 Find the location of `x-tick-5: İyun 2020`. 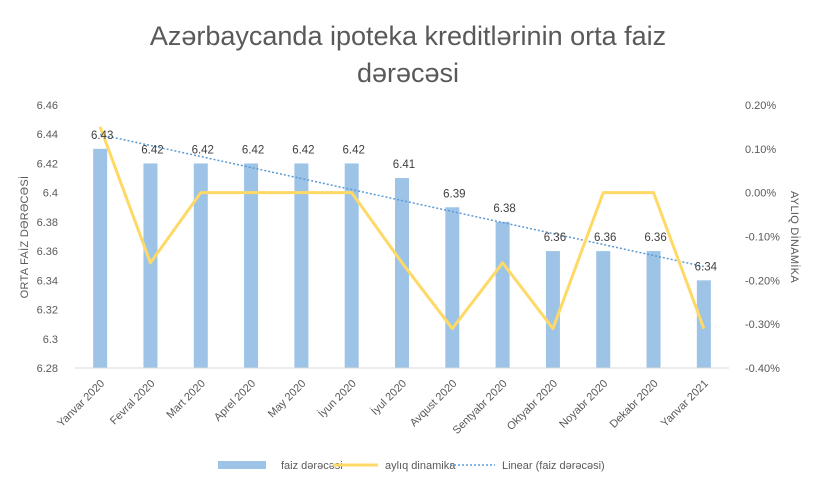

x-tick-5: İyun 2020 is located at coordinates (336, 398).